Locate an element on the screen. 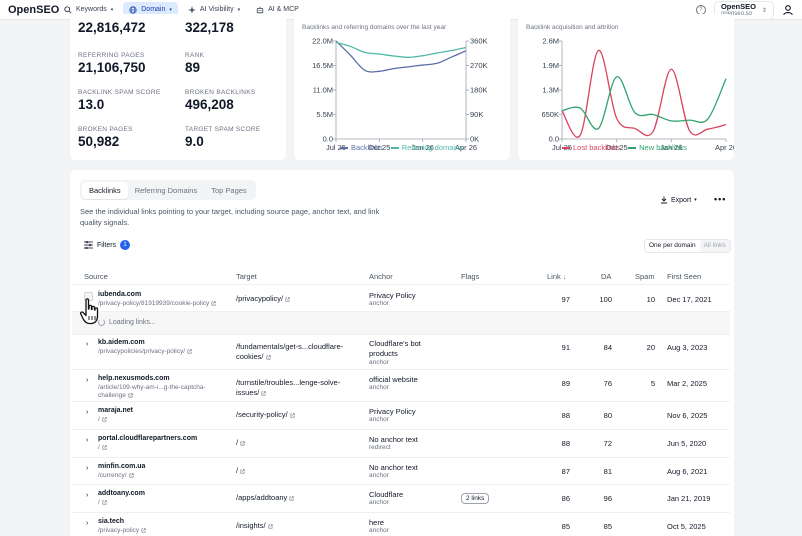  filters-label: Filters is located at coordinates (107, 245).